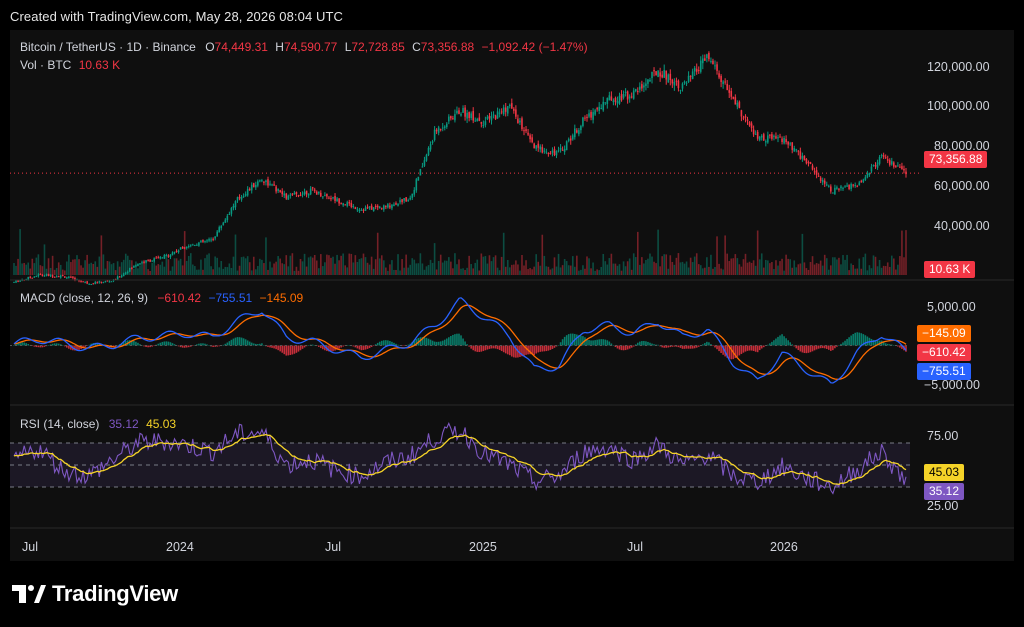  I want to click on rsi-ma-value: 45.03, so click(161, 424).